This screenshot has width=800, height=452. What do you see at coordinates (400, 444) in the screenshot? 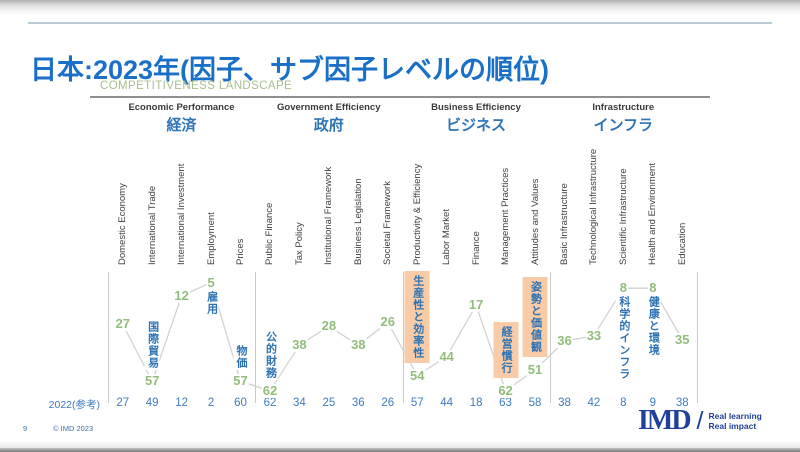
I see `bottom-gradient-band` at bounding box center [400, 444].